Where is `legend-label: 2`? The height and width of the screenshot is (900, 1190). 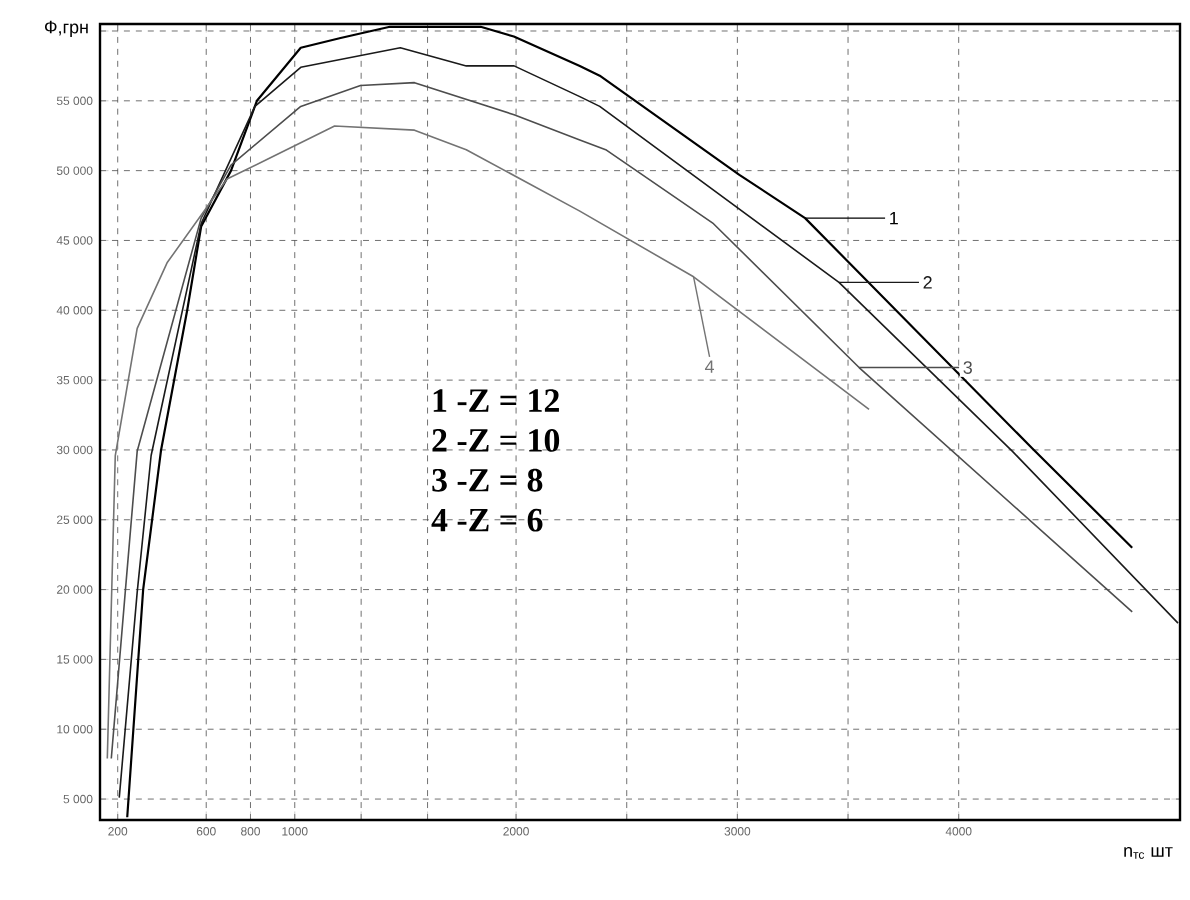
legend-label: 2 is located at coordinates (927, 282).